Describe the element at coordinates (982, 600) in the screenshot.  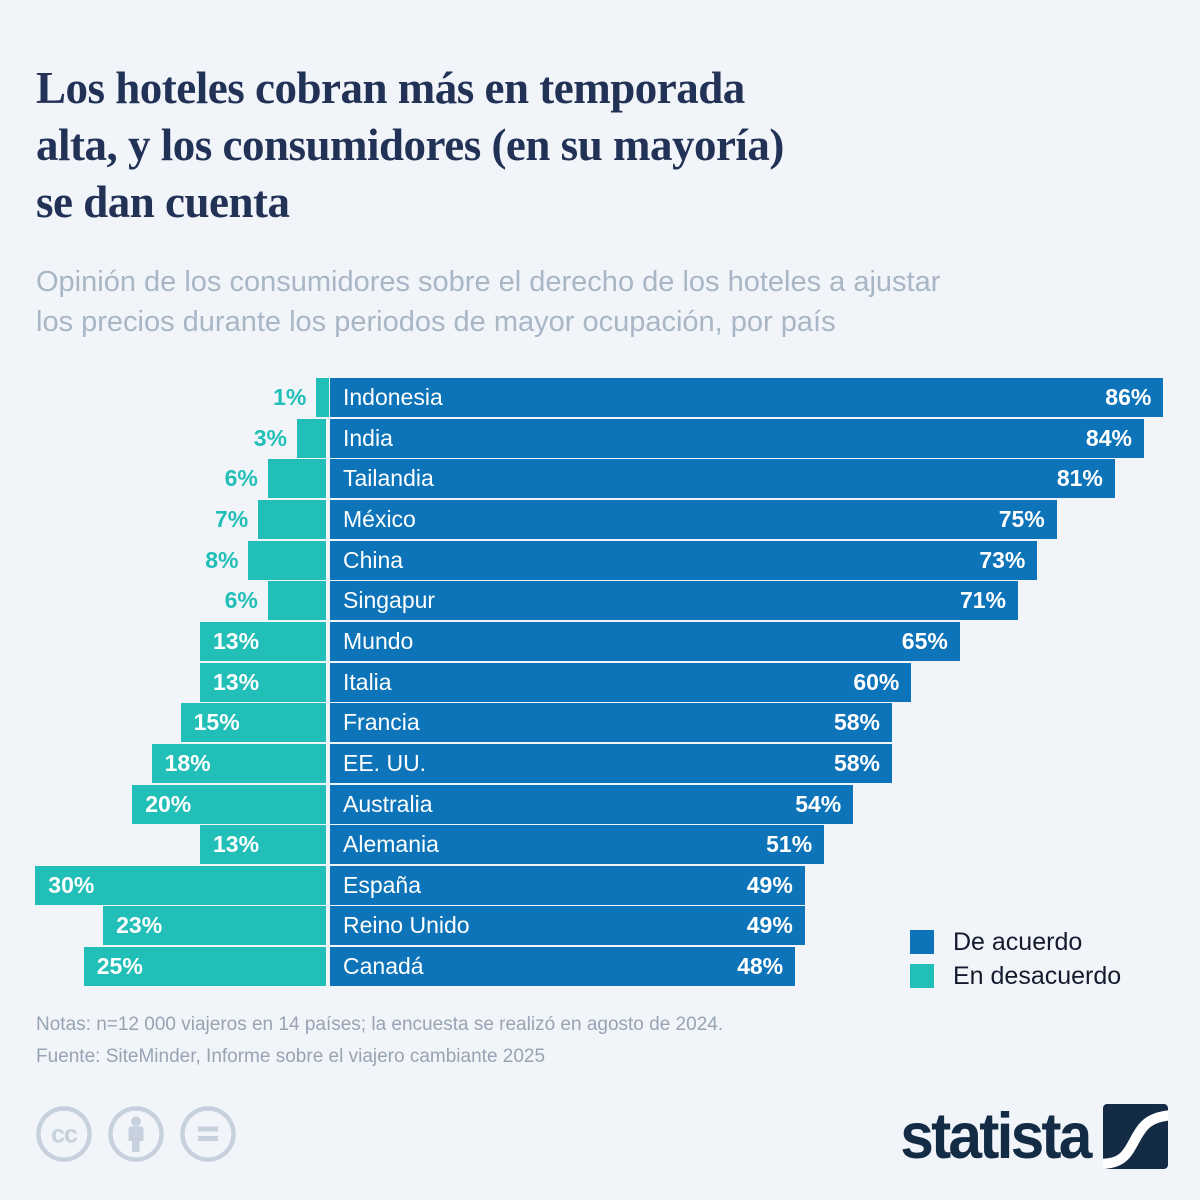
I see `agree-value-label: 71%` at that location.